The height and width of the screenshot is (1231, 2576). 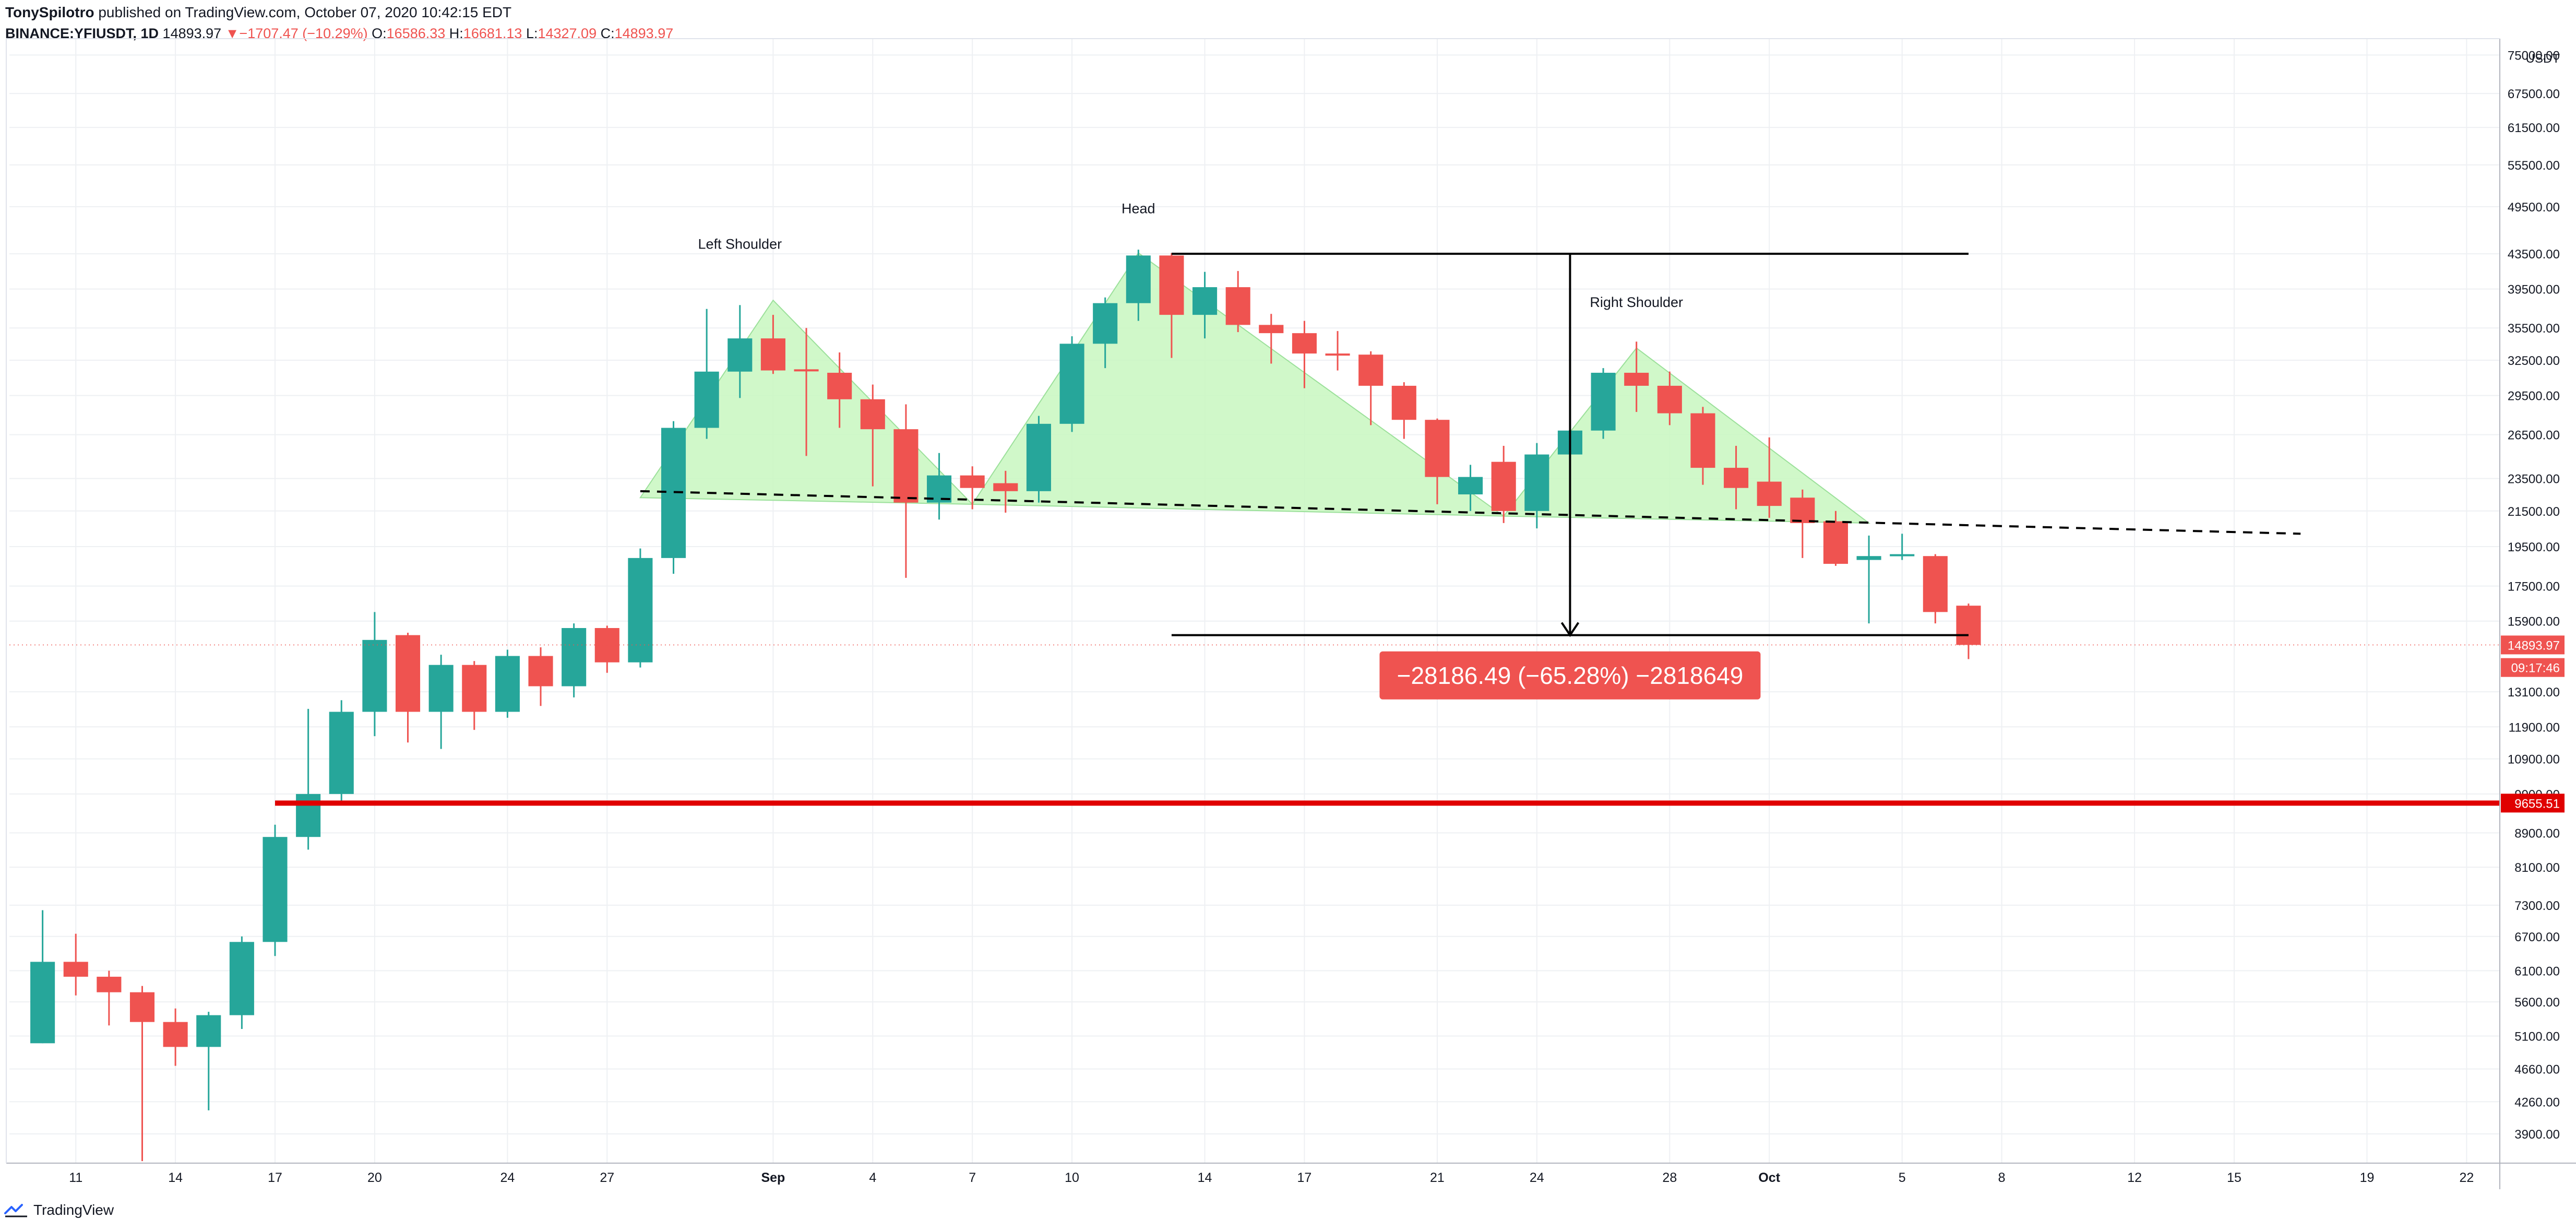 What do you see at coordinates (2002, 1177) in the screenshot?
I see `time-tick-label: 8` at bounding box center [2002, 1177].